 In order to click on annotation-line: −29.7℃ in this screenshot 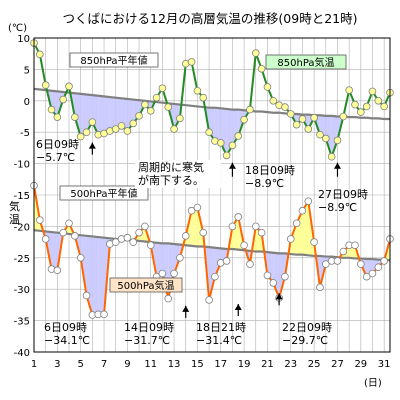, I will do `click(305, 340)`.